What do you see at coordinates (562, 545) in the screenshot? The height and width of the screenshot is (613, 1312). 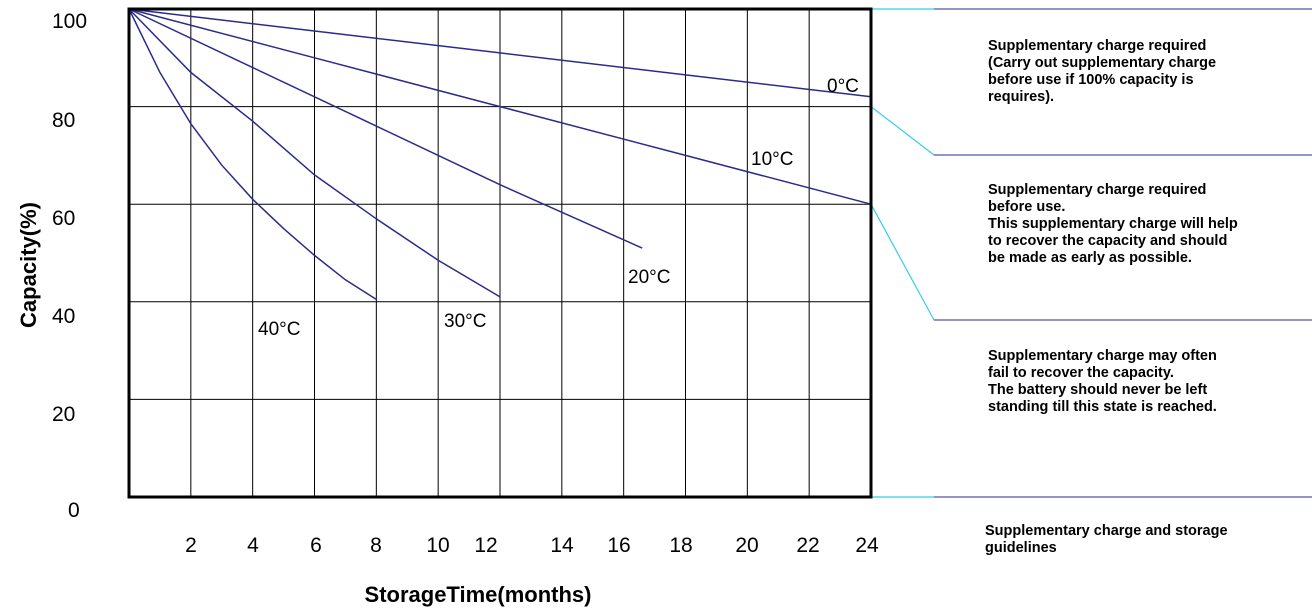 I see `x-tick-label: 14` at bounding box center [562, 545].